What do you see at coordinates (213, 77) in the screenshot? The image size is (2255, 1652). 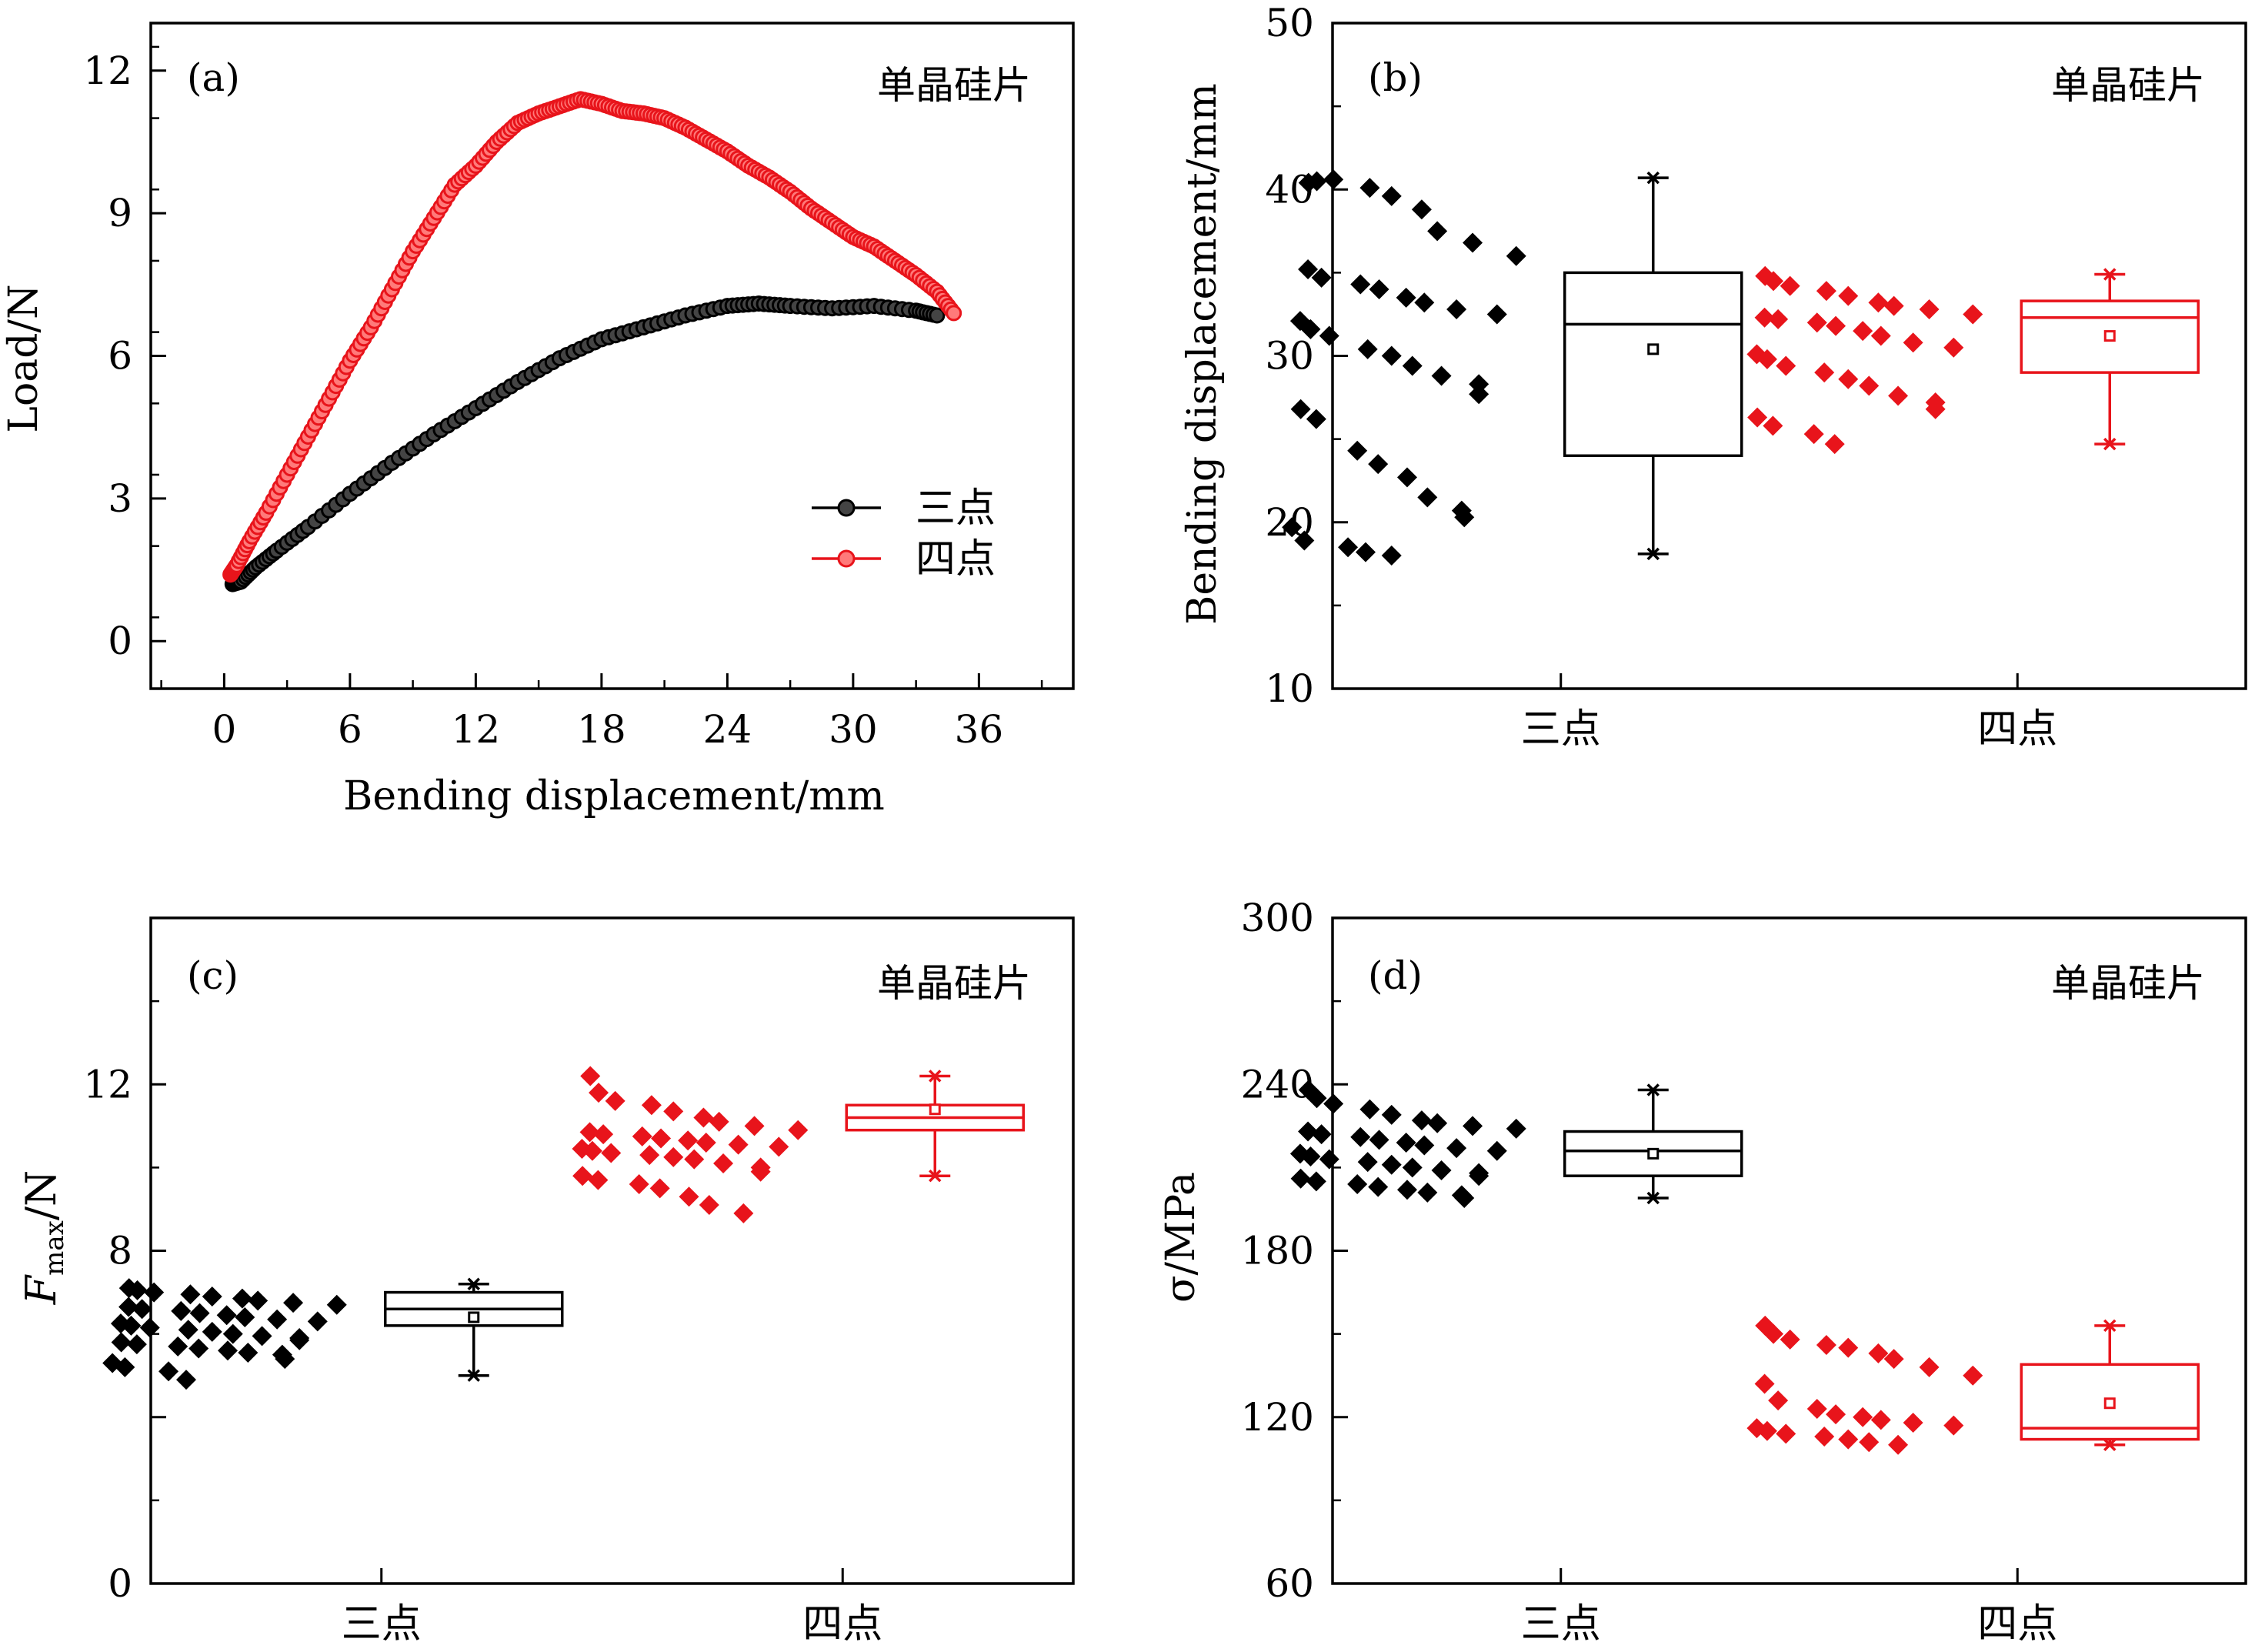 I see `panel-a-label: (a)` at bounding box center [213, 77].